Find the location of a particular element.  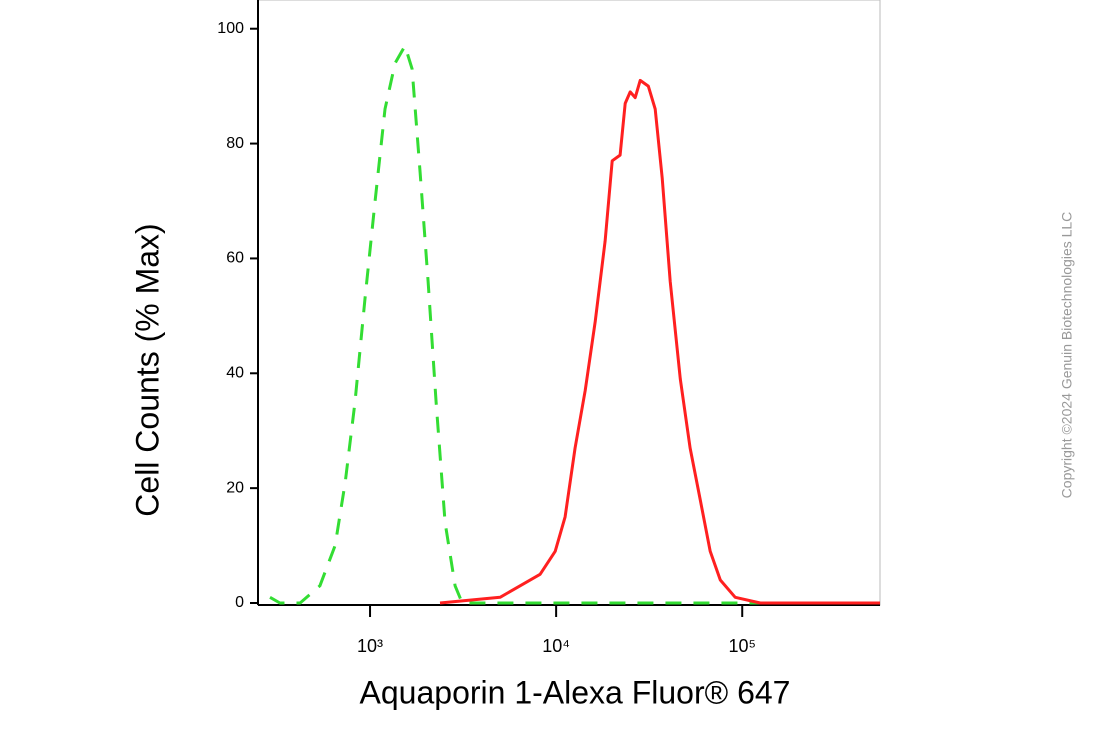

x-tick-label: 10⁴ is located at coordinates (556, 646).